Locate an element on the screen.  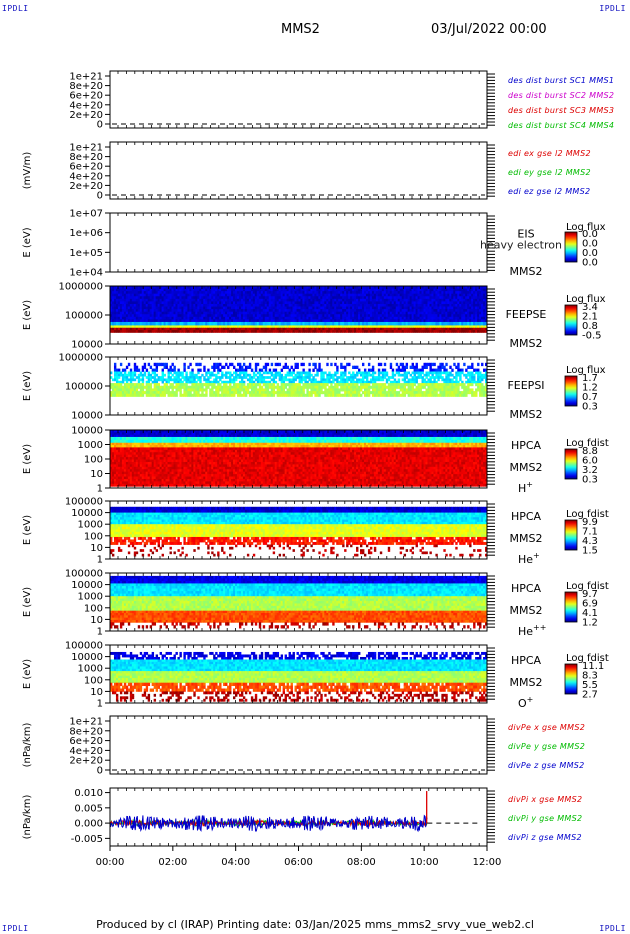
panel-frame is located at coordinates (298, 99).